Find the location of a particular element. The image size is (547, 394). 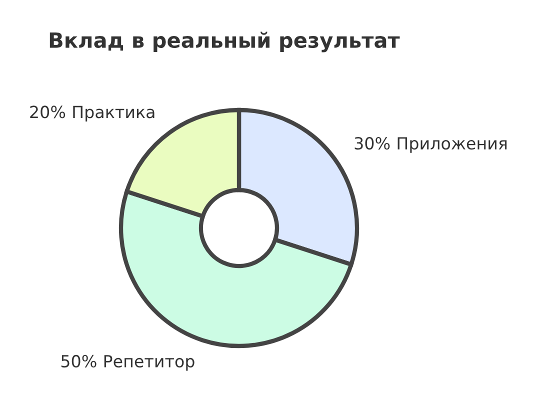

slice-label: Приложения is located at coordinates (452, 145).